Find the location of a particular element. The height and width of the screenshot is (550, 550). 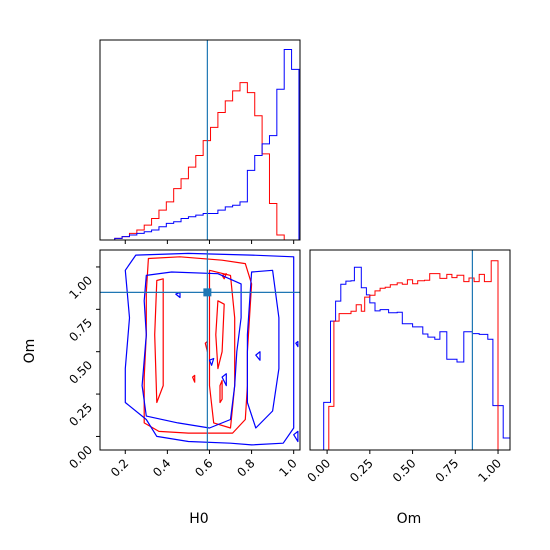

om-axis-label: Om is located at coordinates (30, 351).